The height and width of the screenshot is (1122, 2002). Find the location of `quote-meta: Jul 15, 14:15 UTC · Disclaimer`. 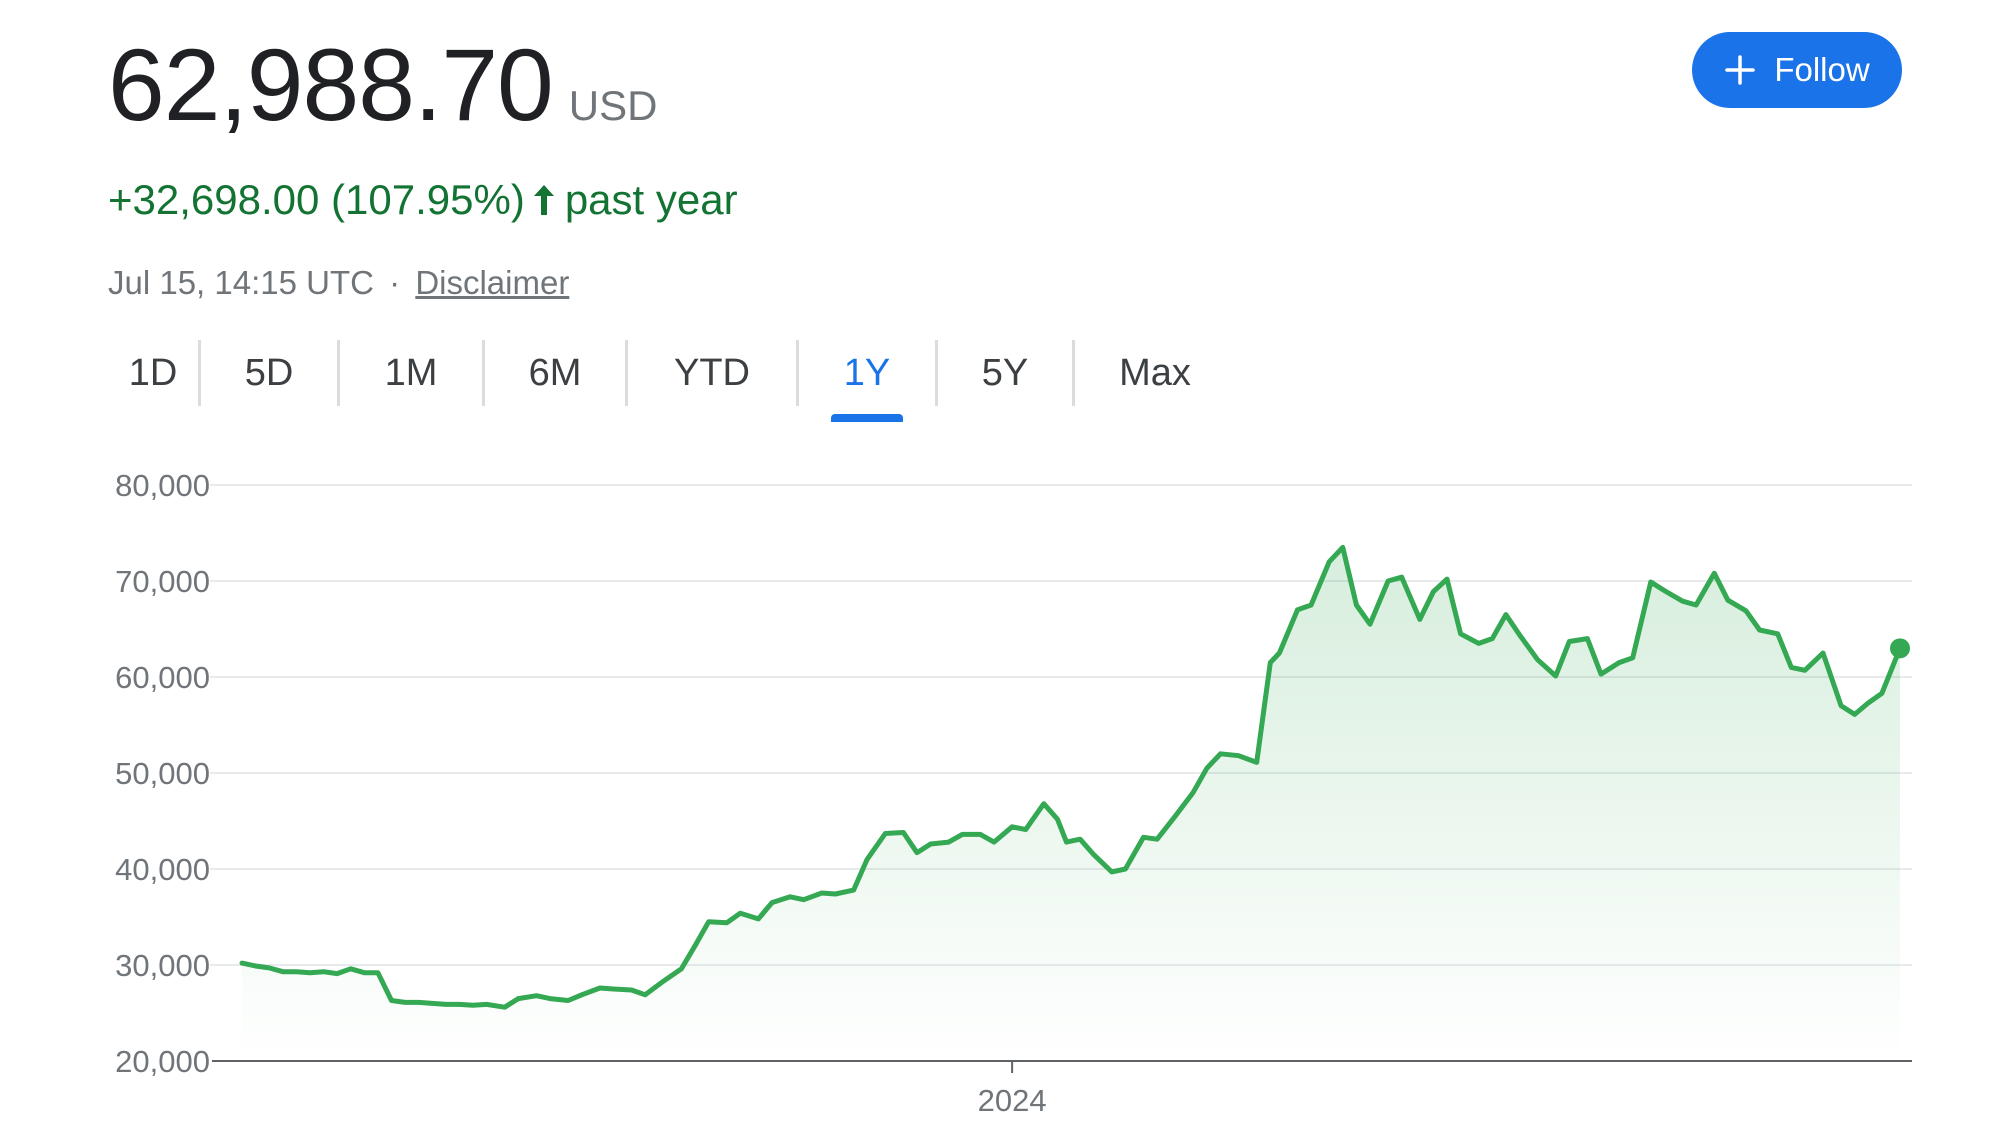

quote-meta: Jul 15, 14:15 UTC · Disclaimer is located at coordinates (338, 283).